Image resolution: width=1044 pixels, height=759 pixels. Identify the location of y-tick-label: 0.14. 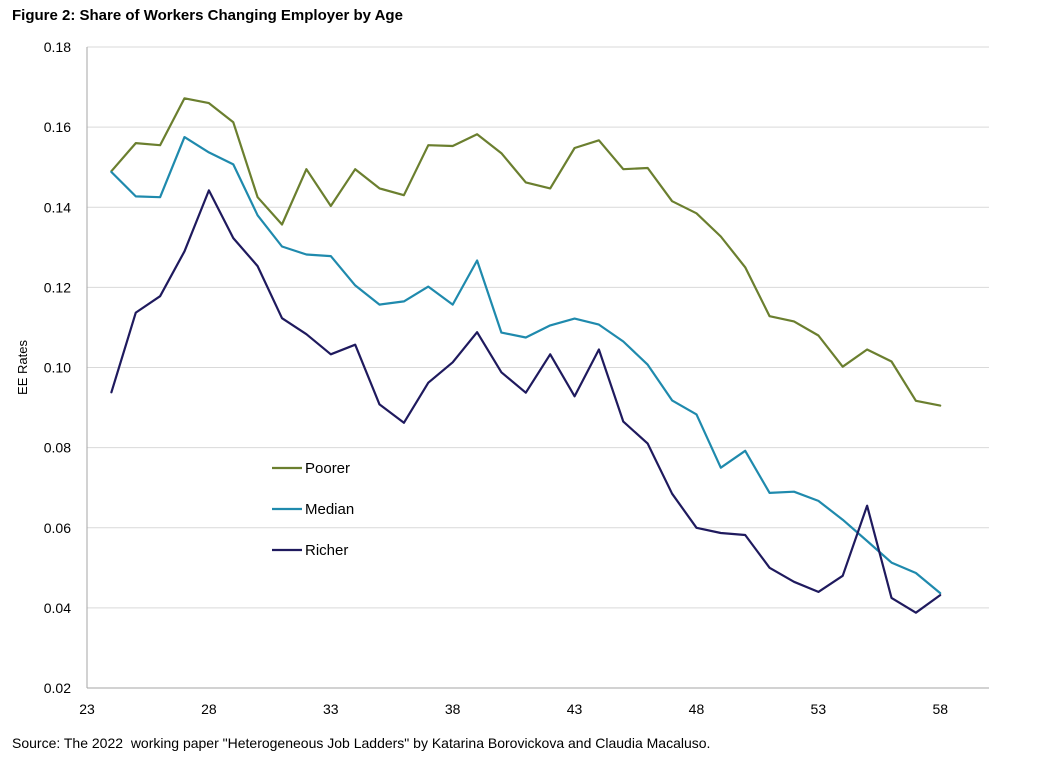
(57, 207).